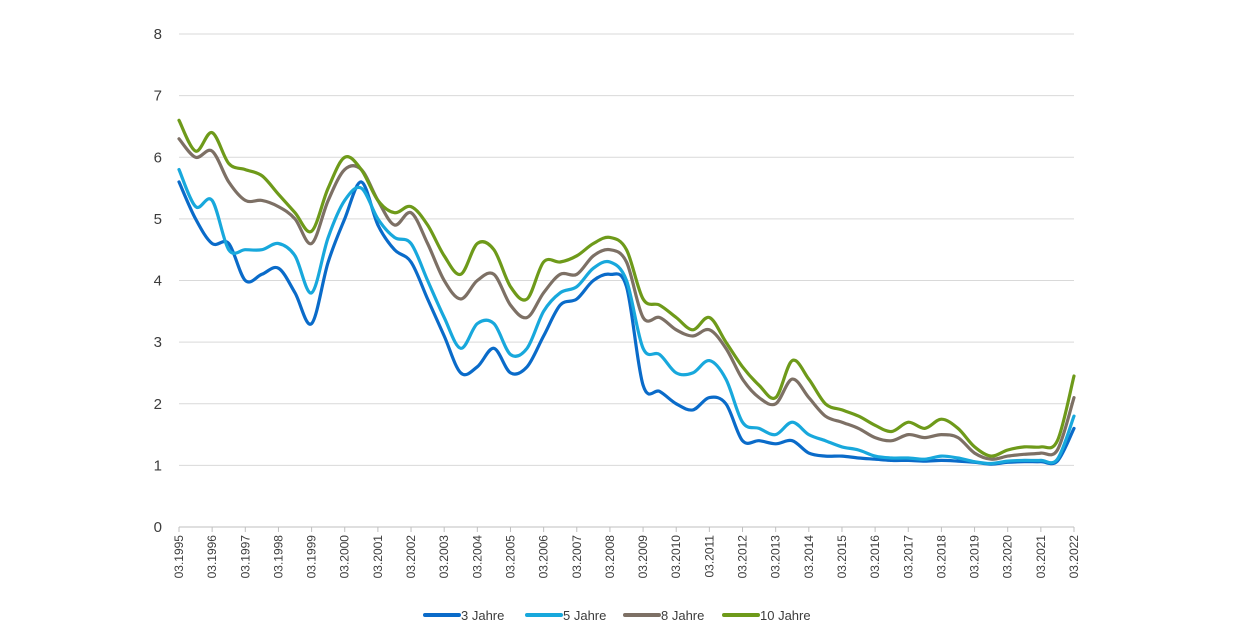 Image resolution: width=1234 pixels, height=643 pixels. Describe the element at coordinates (158, 404) in the screenshot. I see `y-tick-label: 2` at that location.